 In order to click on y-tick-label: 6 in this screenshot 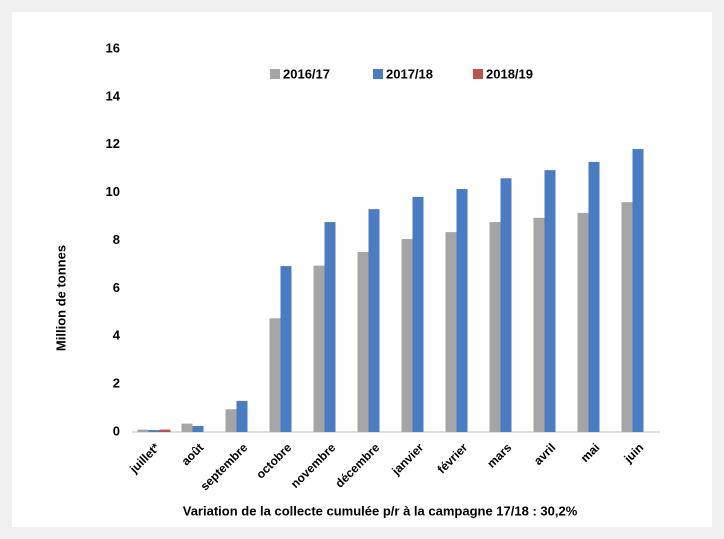, I will do `click(116, 287)`.